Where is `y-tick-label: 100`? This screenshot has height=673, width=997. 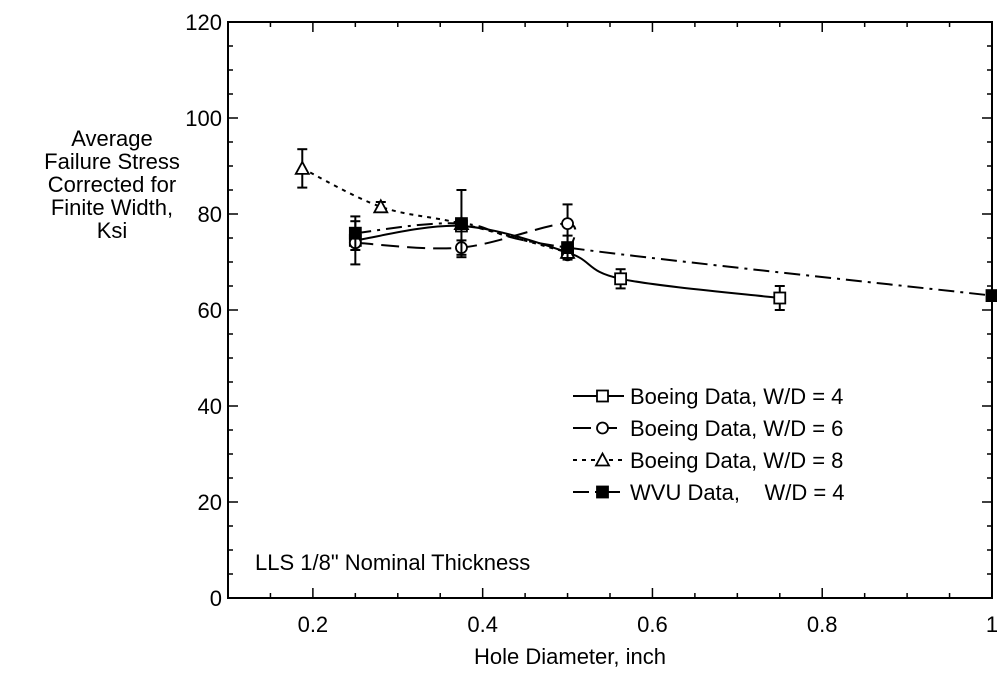
y-tick-label: 100 is located at coordinates (203, 118).